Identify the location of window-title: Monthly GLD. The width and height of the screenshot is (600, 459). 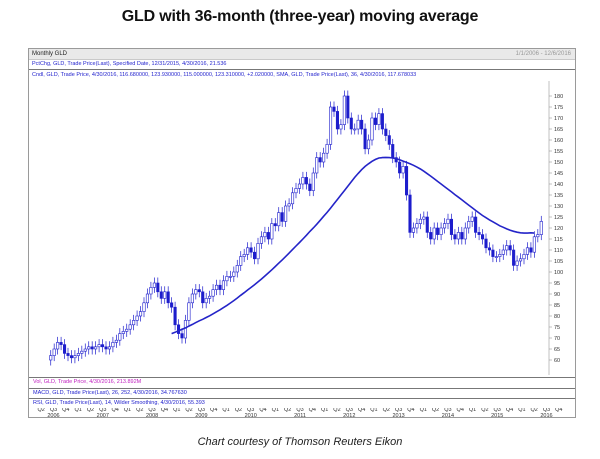
(50, 54).